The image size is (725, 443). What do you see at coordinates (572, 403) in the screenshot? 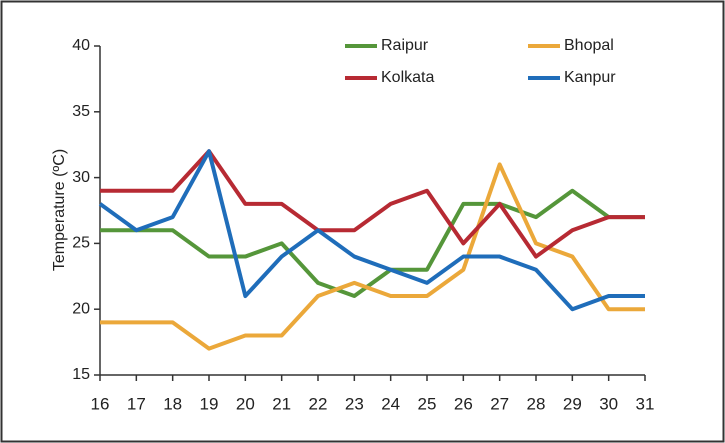
I see `x-tick-label: 29` at bounding box center [572, 403].